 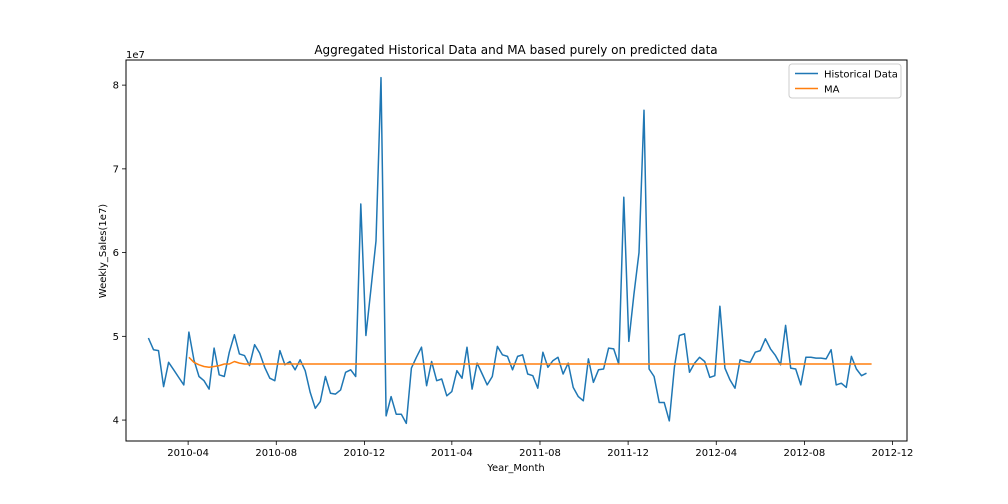 What do you see at coordinates (515, 468) in the screenshot?
I see `x-axis-label: Year_Month` at bounding box center [515, 468].